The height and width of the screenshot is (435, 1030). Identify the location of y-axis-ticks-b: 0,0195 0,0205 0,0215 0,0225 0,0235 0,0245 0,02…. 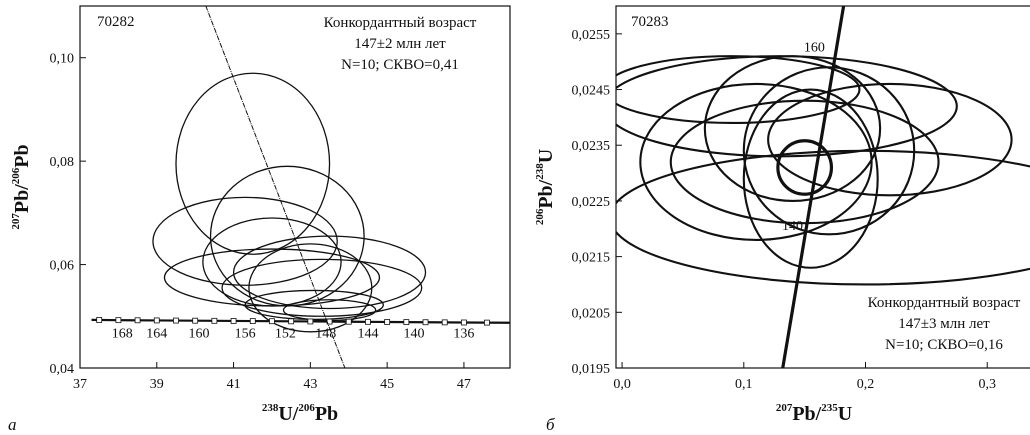
(597, 202).